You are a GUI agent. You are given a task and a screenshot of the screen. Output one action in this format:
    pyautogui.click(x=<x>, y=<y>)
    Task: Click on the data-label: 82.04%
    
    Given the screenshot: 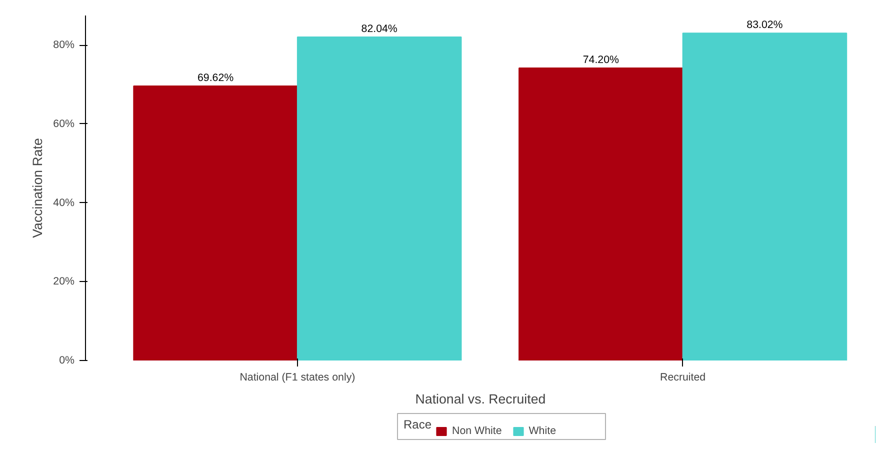 What is the action you would take?
    pyautogui.click(x=379, y=29)
    